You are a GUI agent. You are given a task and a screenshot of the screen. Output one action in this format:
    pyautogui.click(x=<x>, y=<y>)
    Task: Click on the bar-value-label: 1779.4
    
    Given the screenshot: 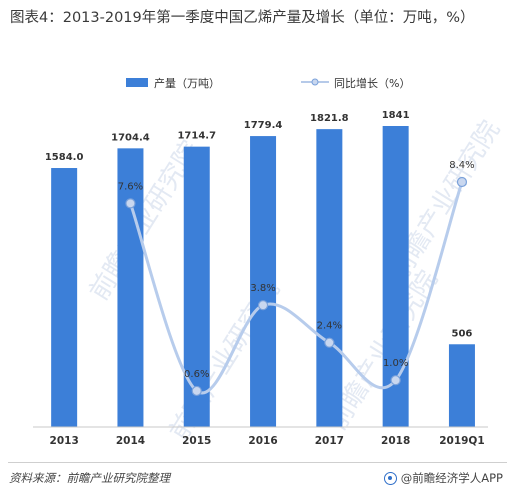 What is the action you would take?
    pyautogui.click(x=263, y=125)
    